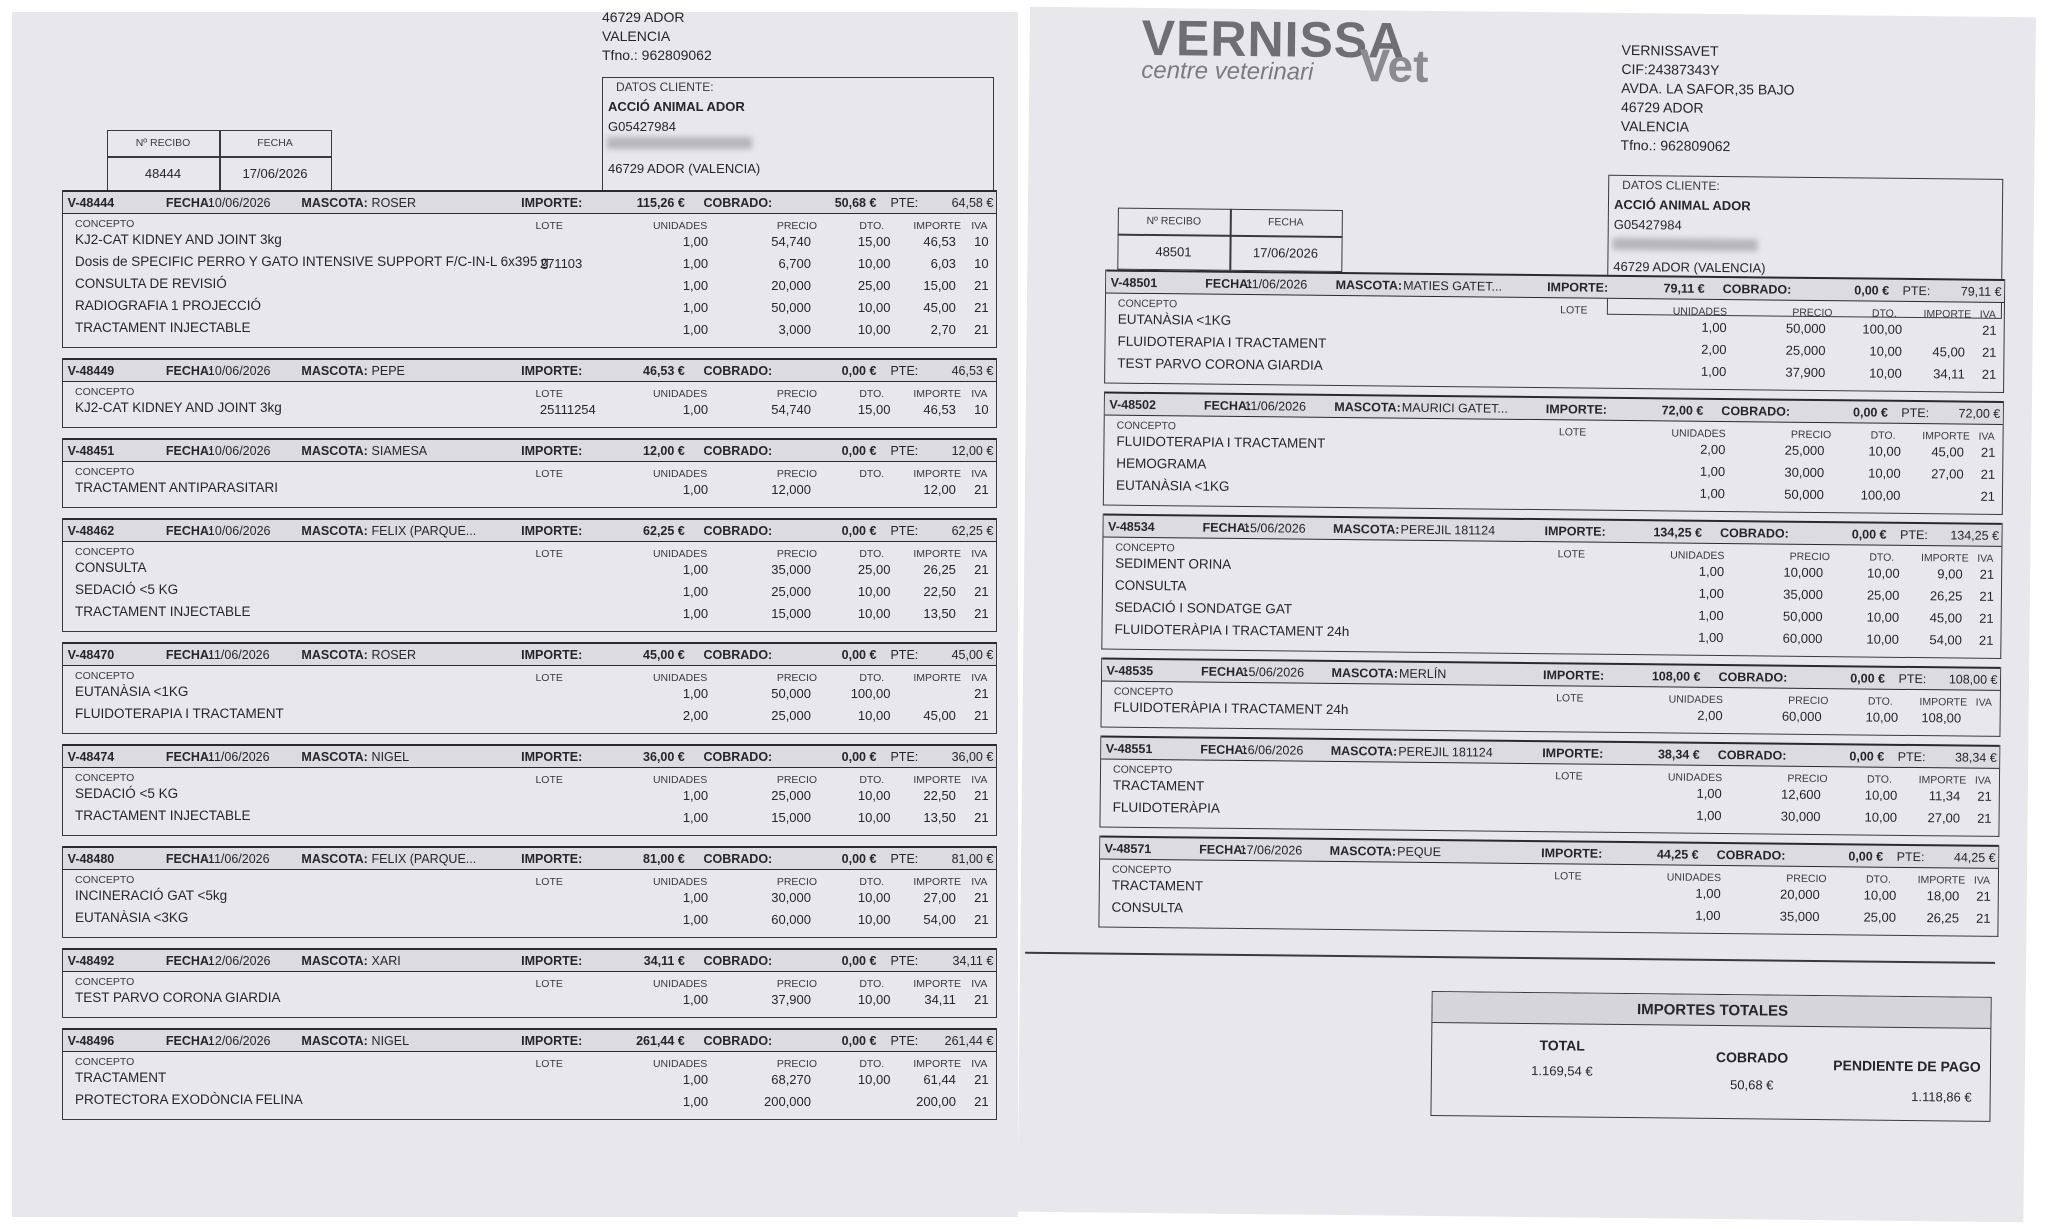 The height and width of the screenshot is (1229, 2048). Describe the element at coordinates (1685, 244) in the screenshot. I see `blurred-address` at that location.